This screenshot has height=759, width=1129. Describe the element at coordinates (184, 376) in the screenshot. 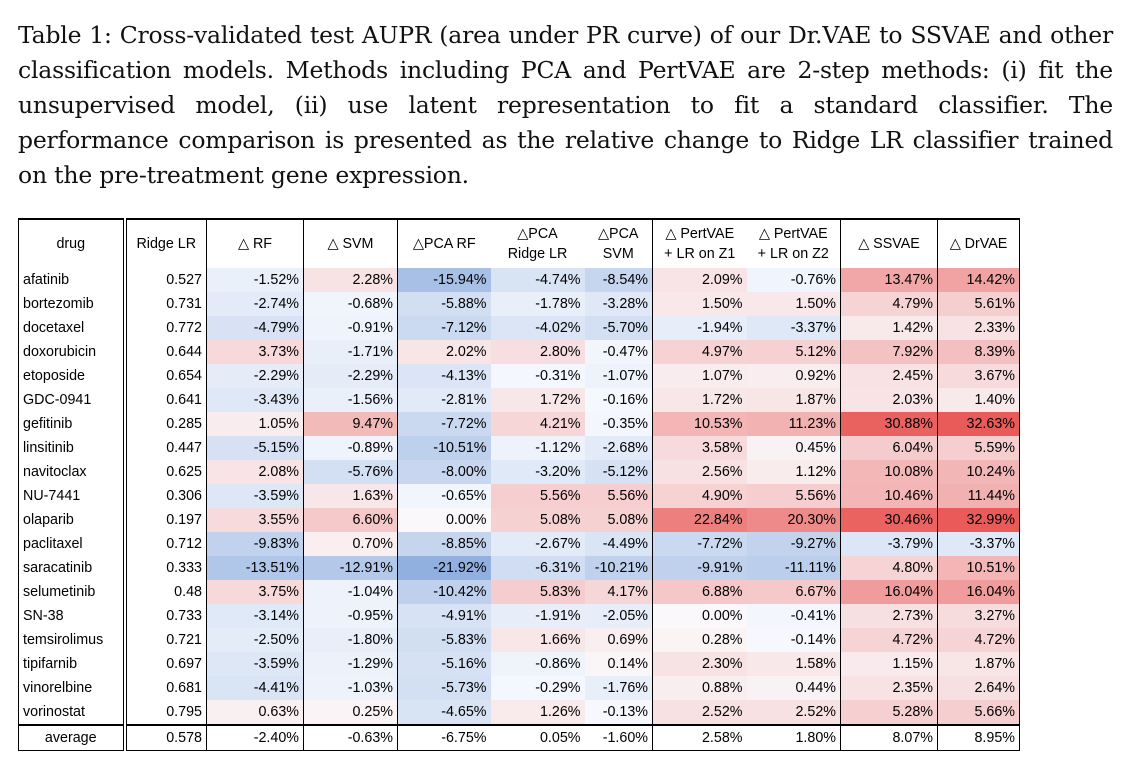

I see `ridge-lr-cell: 0.654` at that location.